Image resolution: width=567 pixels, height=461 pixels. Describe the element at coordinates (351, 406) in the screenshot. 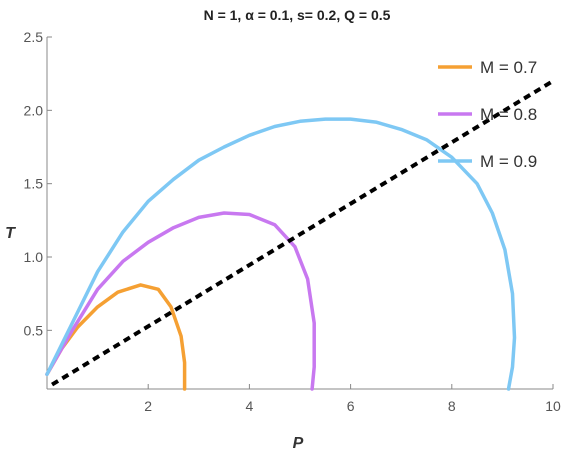

I see `x-tick-label: 6` at that location.